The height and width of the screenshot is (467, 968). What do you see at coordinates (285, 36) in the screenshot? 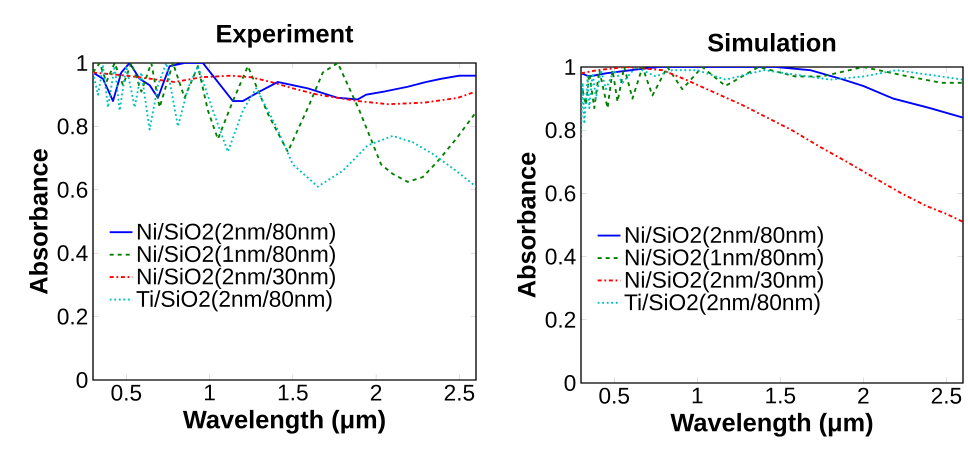
I see `chart-title: Experiment` at bounding box center [285, 36].